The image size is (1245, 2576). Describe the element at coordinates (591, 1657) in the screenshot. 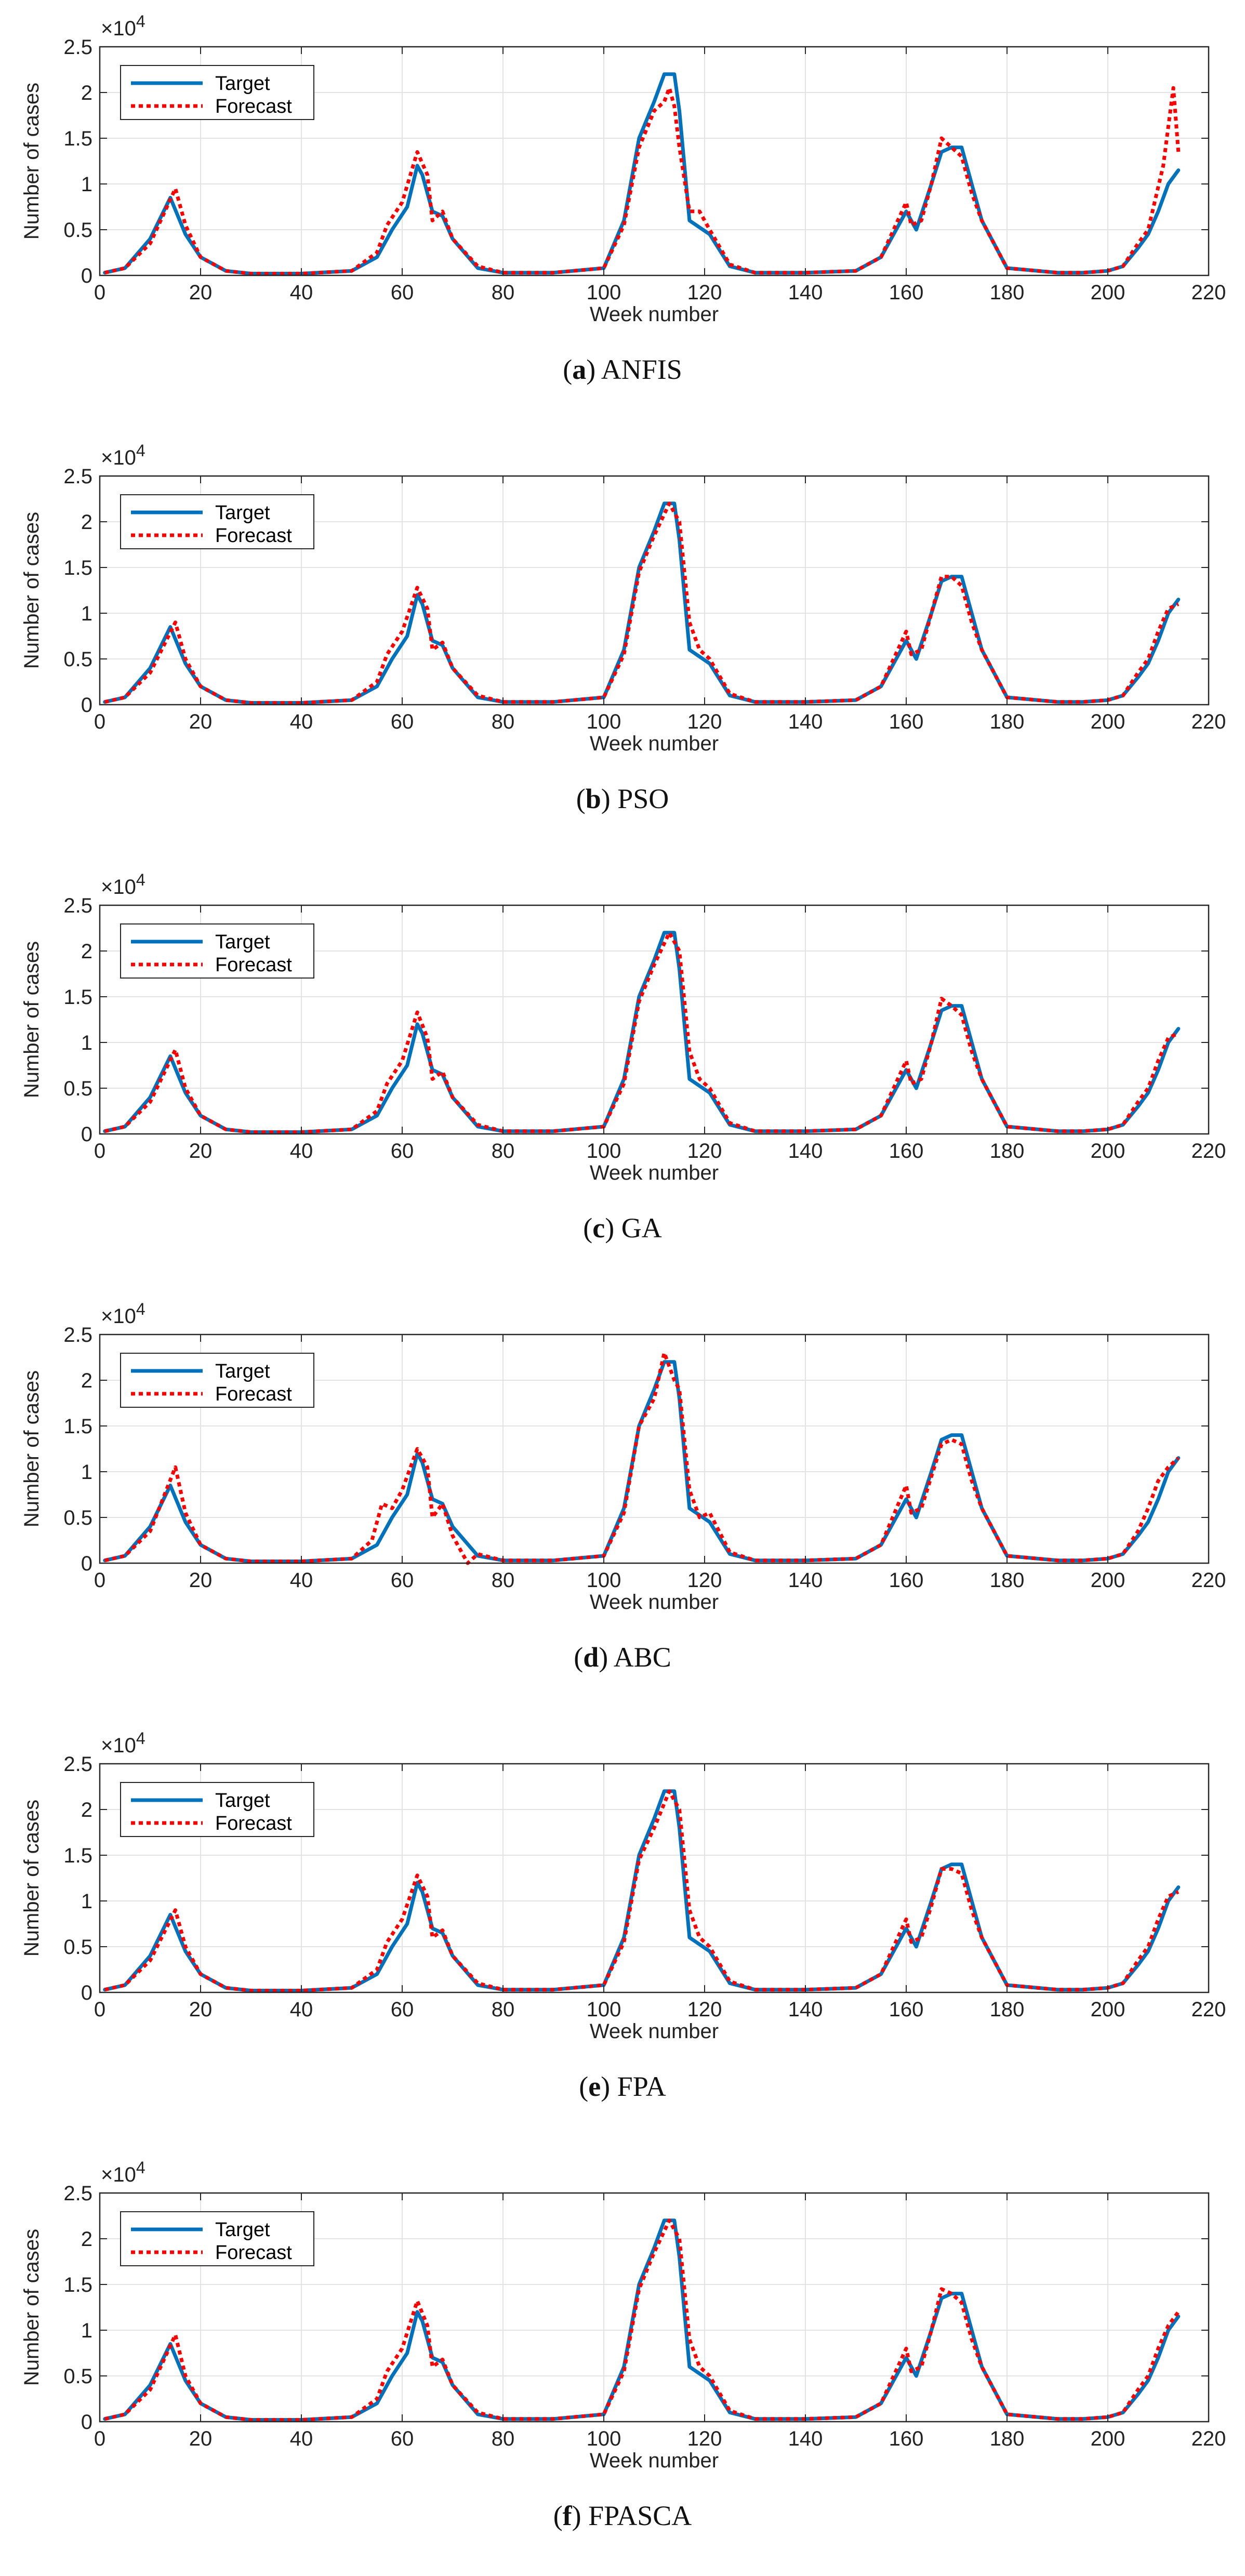

I see `caption-letter: d` at that location.